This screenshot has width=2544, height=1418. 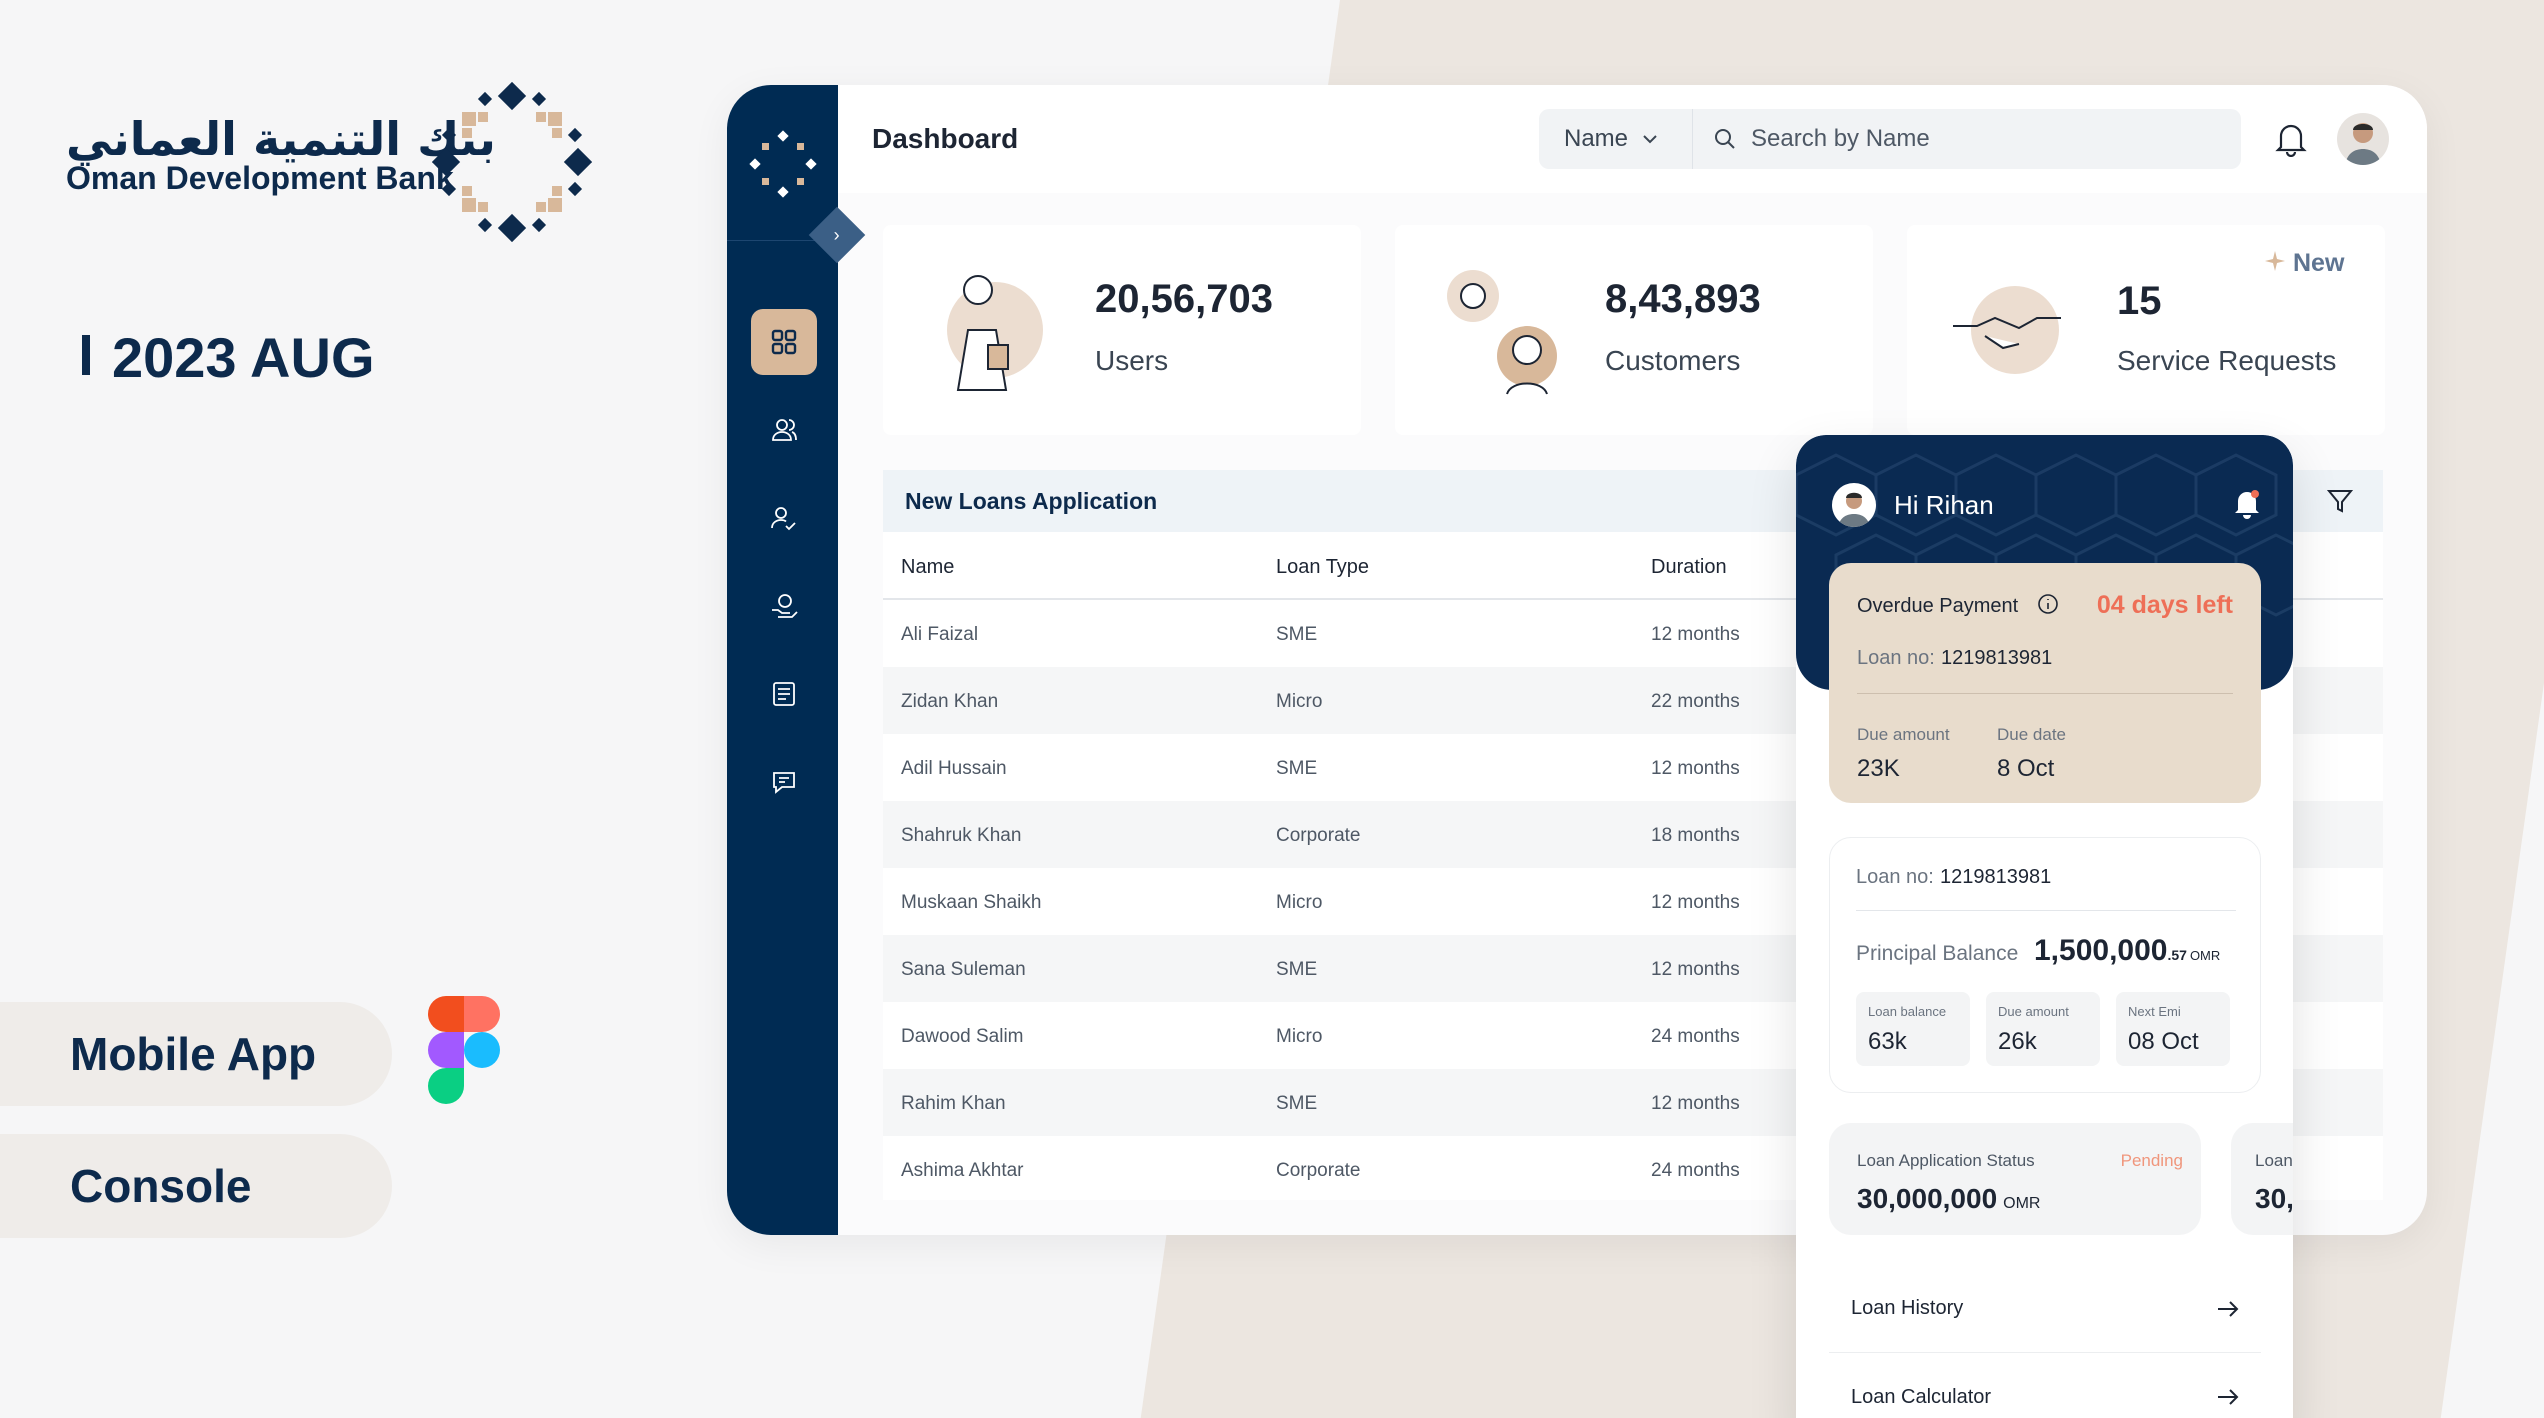 I want to click on notification-bell-icon, so click(x=2291, y=139).